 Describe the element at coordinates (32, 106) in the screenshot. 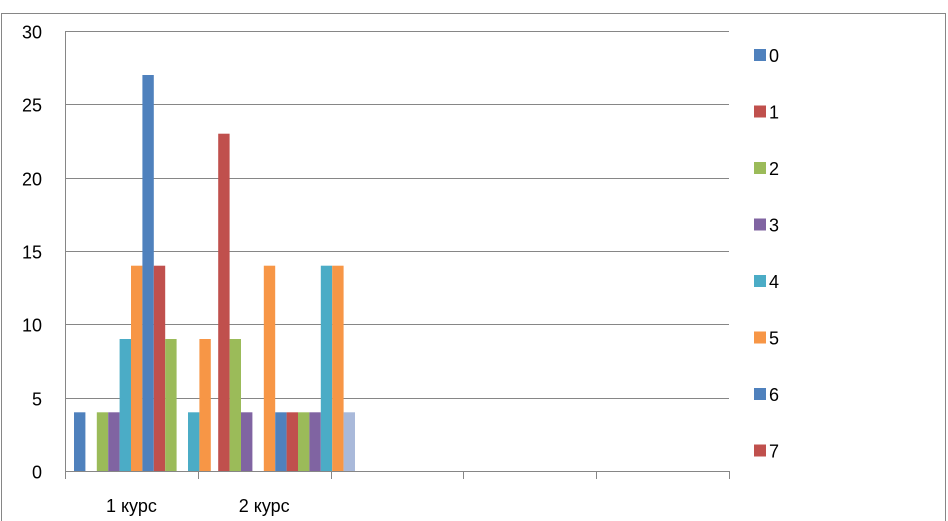

I see `y-tick-label: 25` at that location.